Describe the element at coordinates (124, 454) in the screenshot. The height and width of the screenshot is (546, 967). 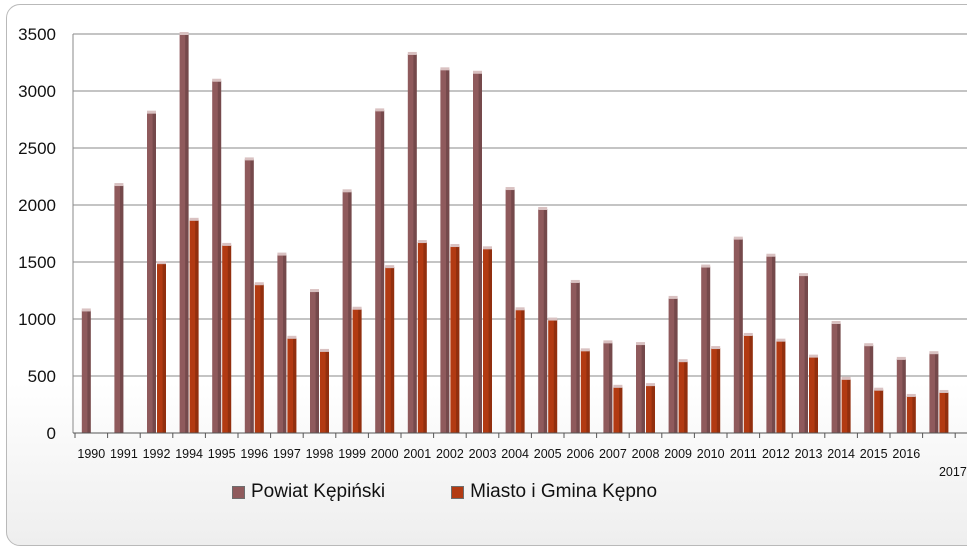
I see `x-tick-label: 1991` at that location.